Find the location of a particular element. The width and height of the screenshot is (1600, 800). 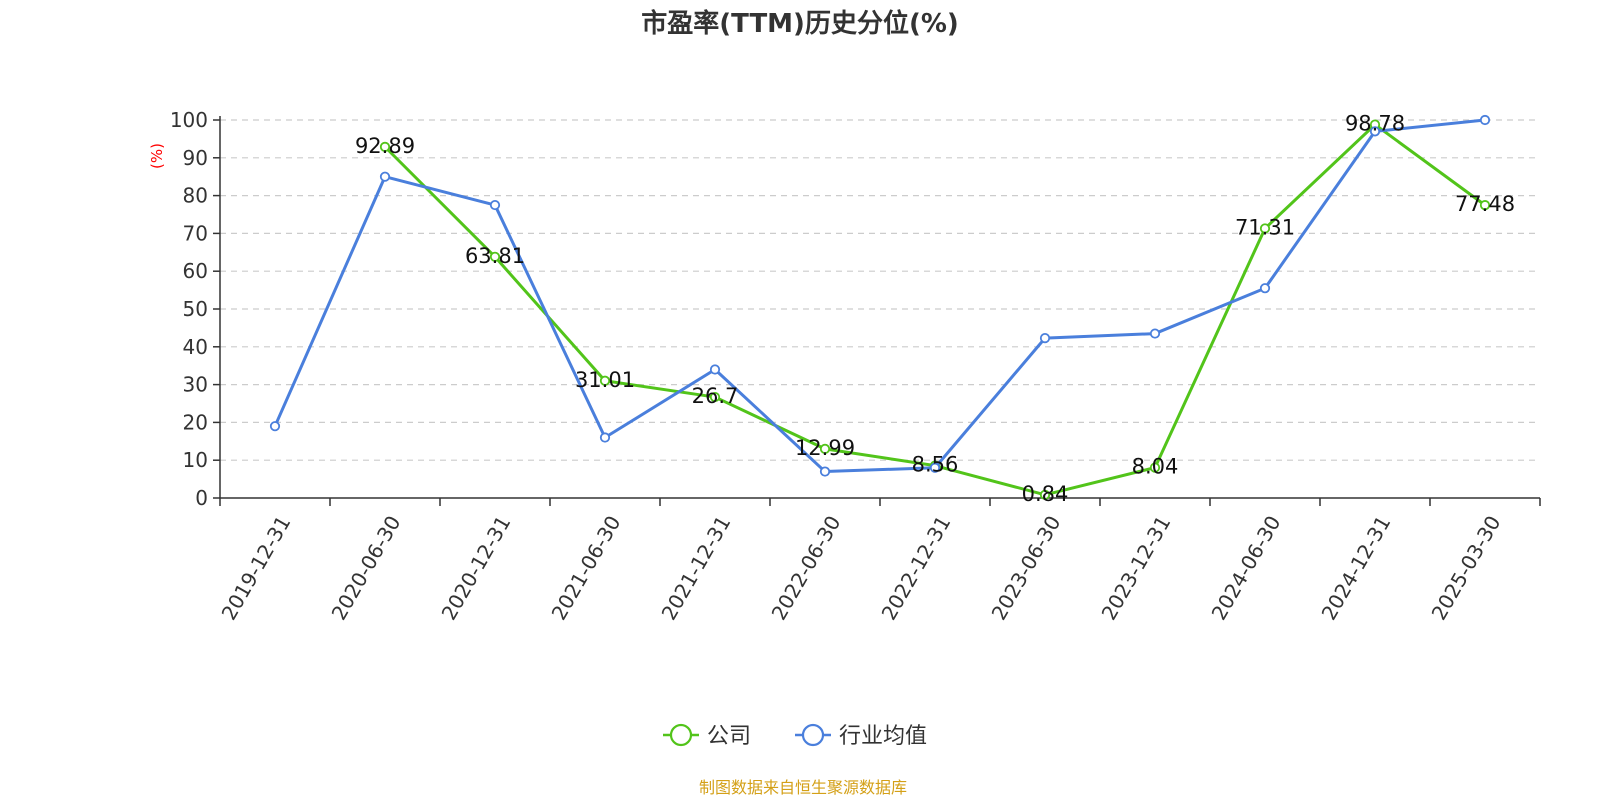

y-tick-label: 30 is located at coordinates (195, 385).